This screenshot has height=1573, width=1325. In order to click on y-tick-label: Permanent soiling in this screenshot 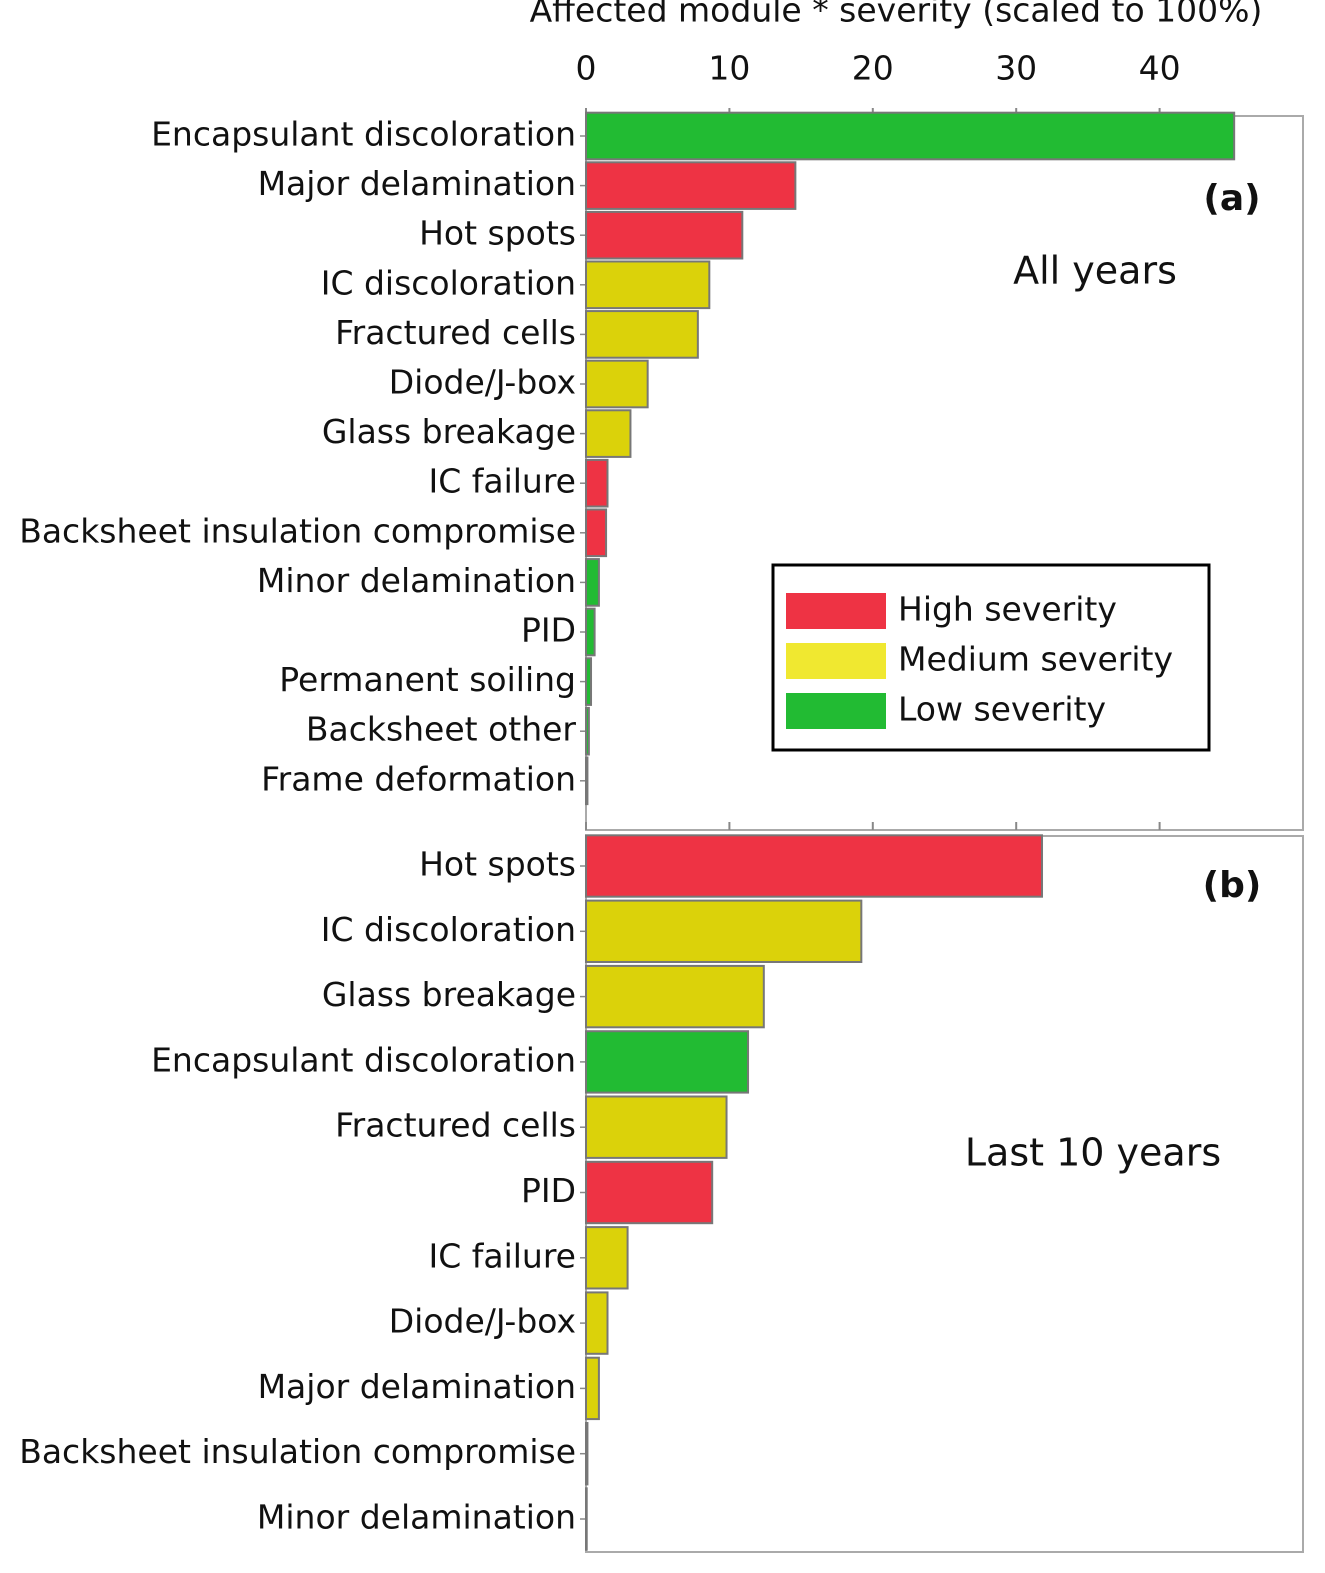, I will do `click(427, 679)`.